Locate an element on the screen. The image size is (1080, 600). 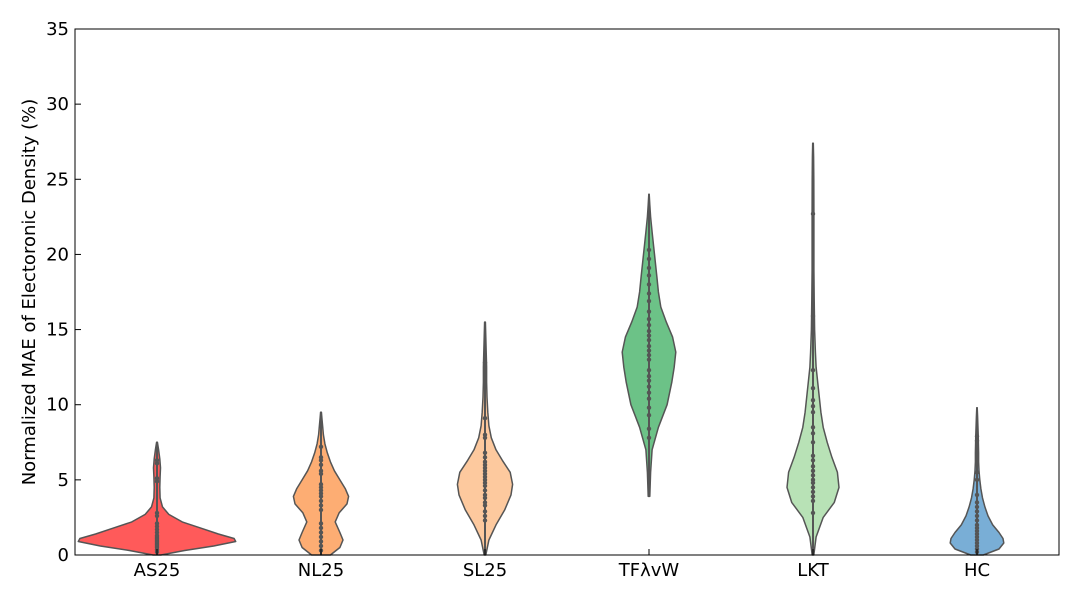
y-tick-label: 5 is located at coordinates (63, 480).